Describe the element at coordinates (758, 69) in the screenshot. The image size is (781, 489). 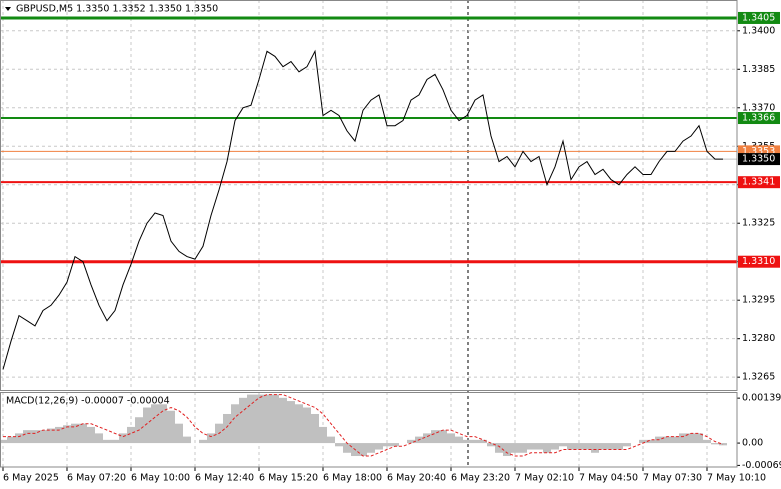
I see `y-tick-label: 1.3385` at that location.